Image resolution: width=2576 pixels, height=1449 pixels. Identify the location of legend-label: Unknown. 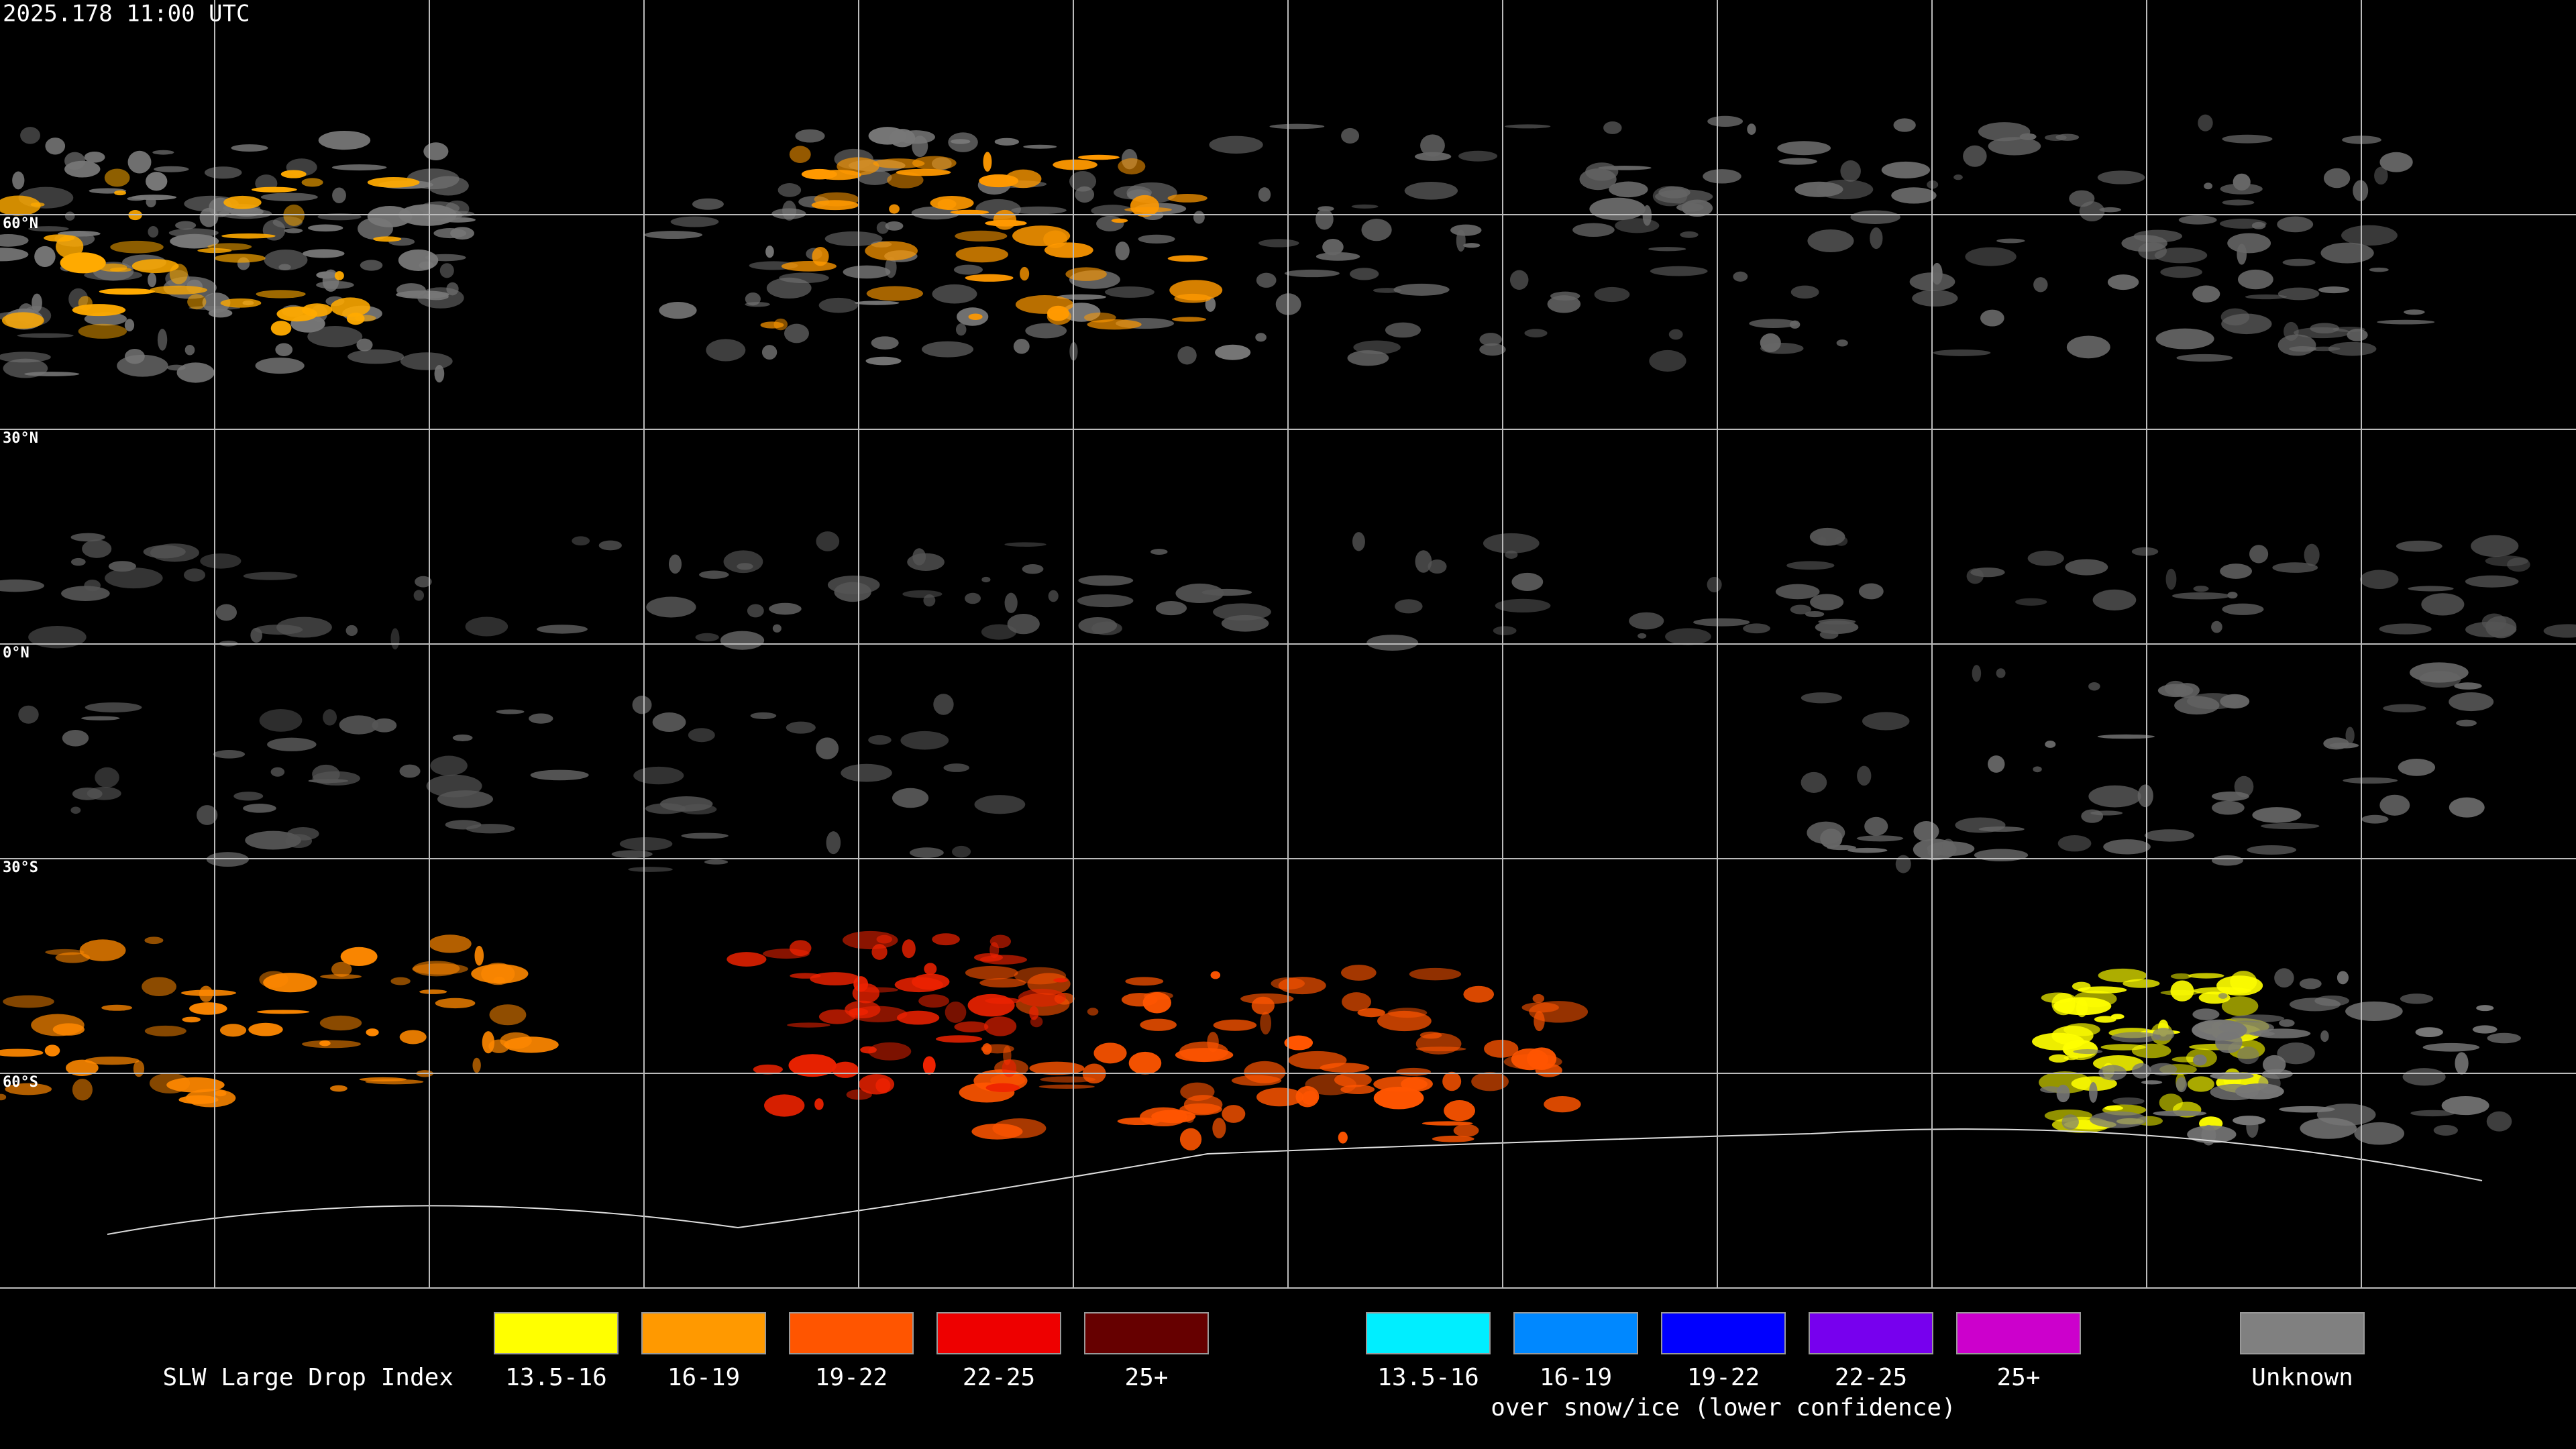
(2302, 1377).